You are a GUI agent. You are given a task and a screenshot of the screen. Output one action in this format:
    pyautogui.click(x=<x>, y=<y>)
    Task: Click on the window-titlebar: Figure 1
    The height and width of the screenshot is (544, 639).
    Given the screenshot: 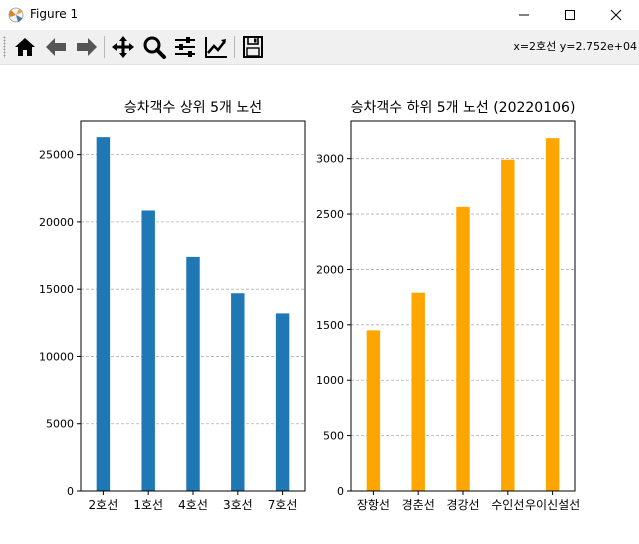 What is the action you would take?
    pyautogui.click(x=319, y=15)
    